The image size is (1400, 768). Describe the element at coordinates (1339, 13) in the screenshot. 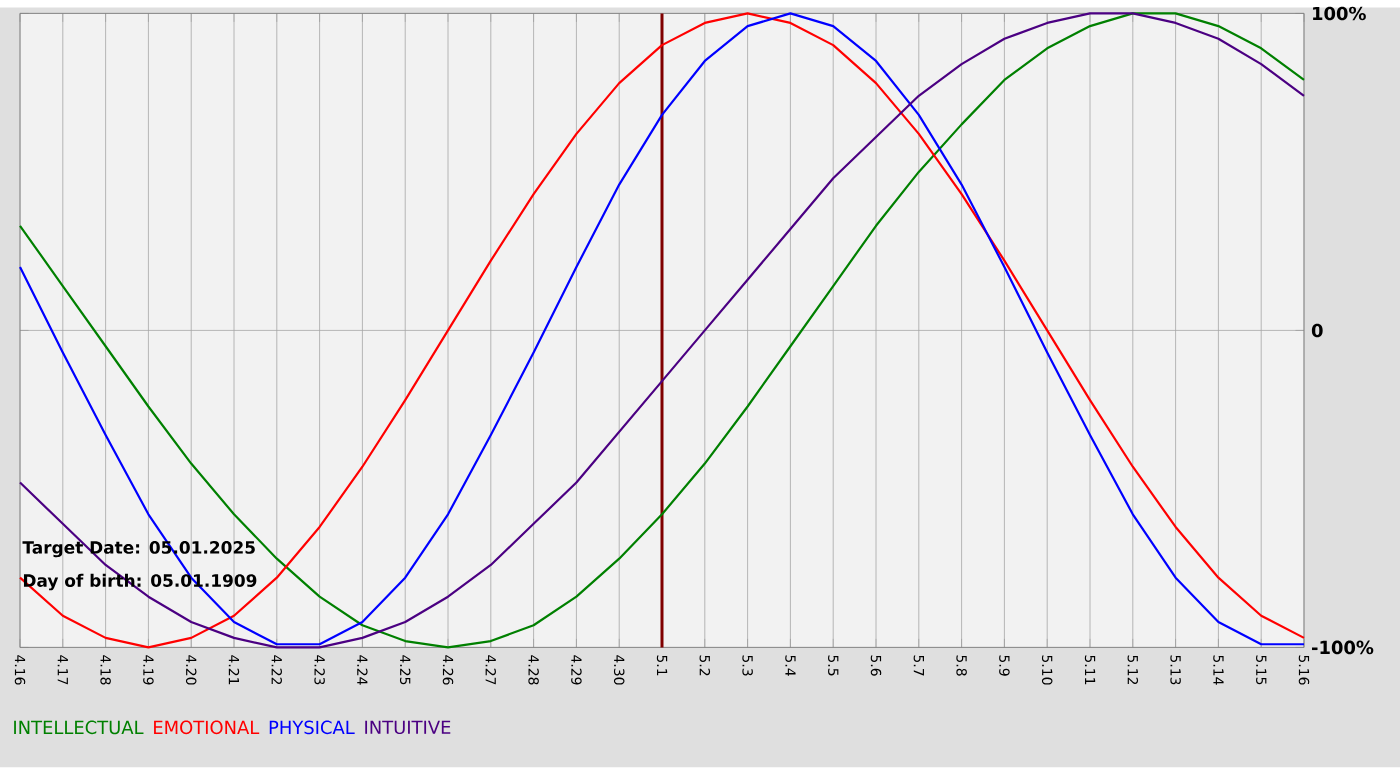

I see `y-tick-label: 100%` at that location.